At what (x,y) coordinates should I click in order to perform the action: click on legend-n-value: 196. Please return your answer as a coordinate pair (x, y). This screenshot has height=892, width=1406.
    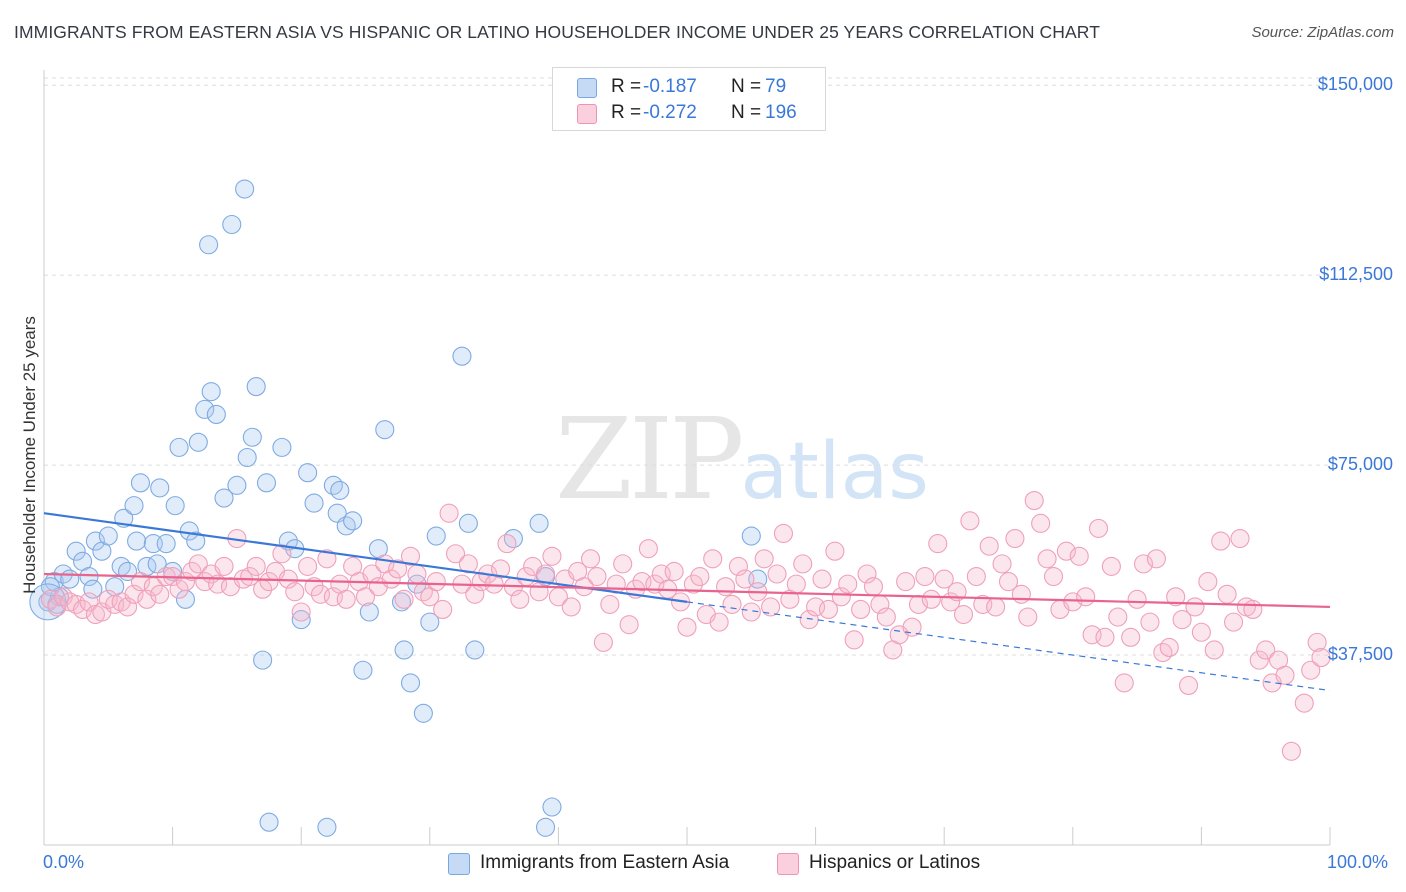
    Looking at the image, I should click on (781, 112).